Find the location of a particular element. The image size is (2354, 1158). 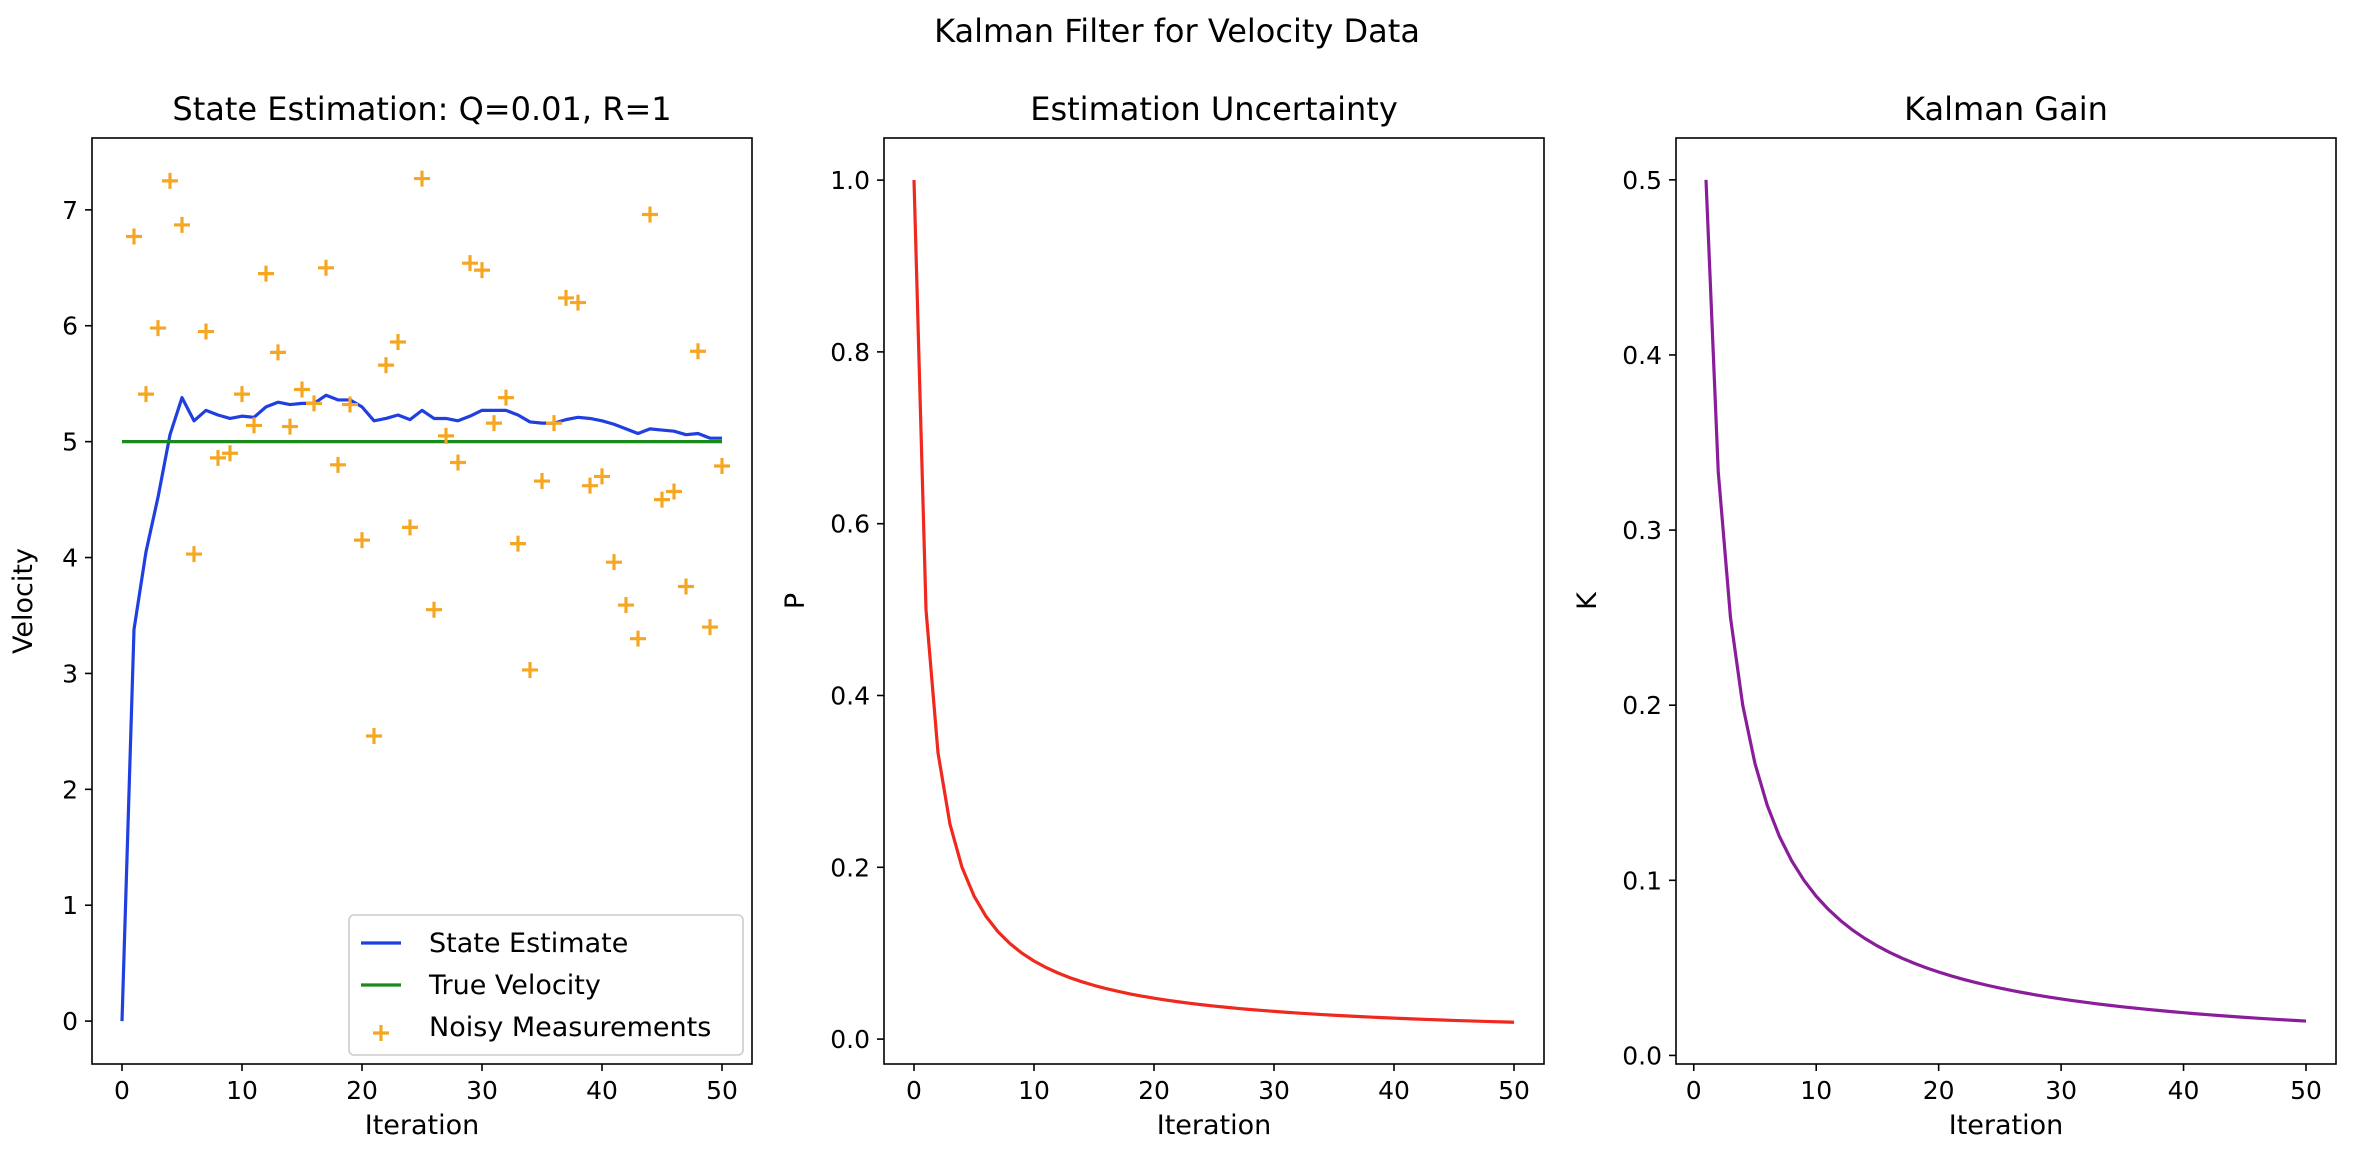

legend-label: Noisy Measurements is located at coordinates (570, 1027).